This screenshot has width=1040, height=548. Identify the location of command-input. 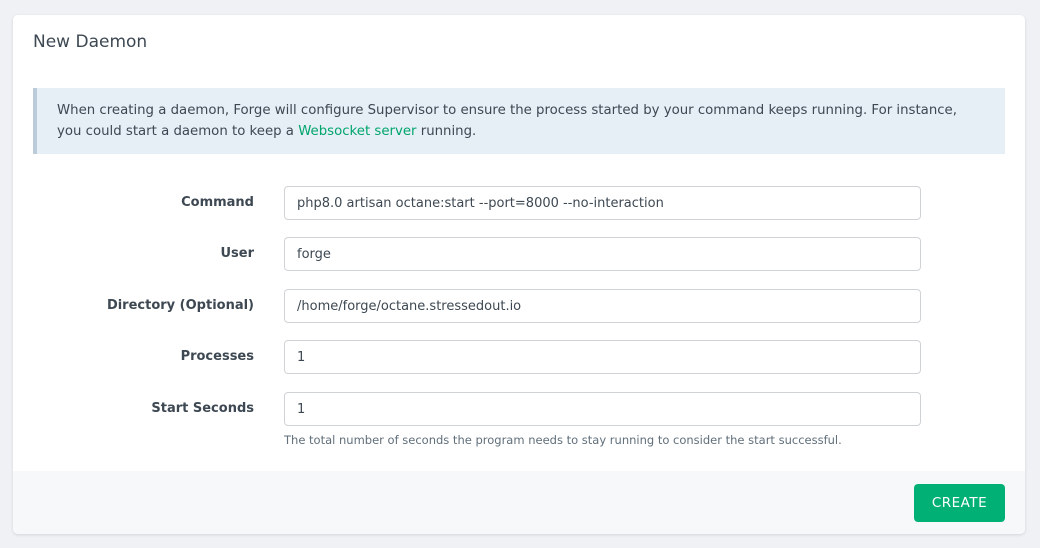
(602, 203).